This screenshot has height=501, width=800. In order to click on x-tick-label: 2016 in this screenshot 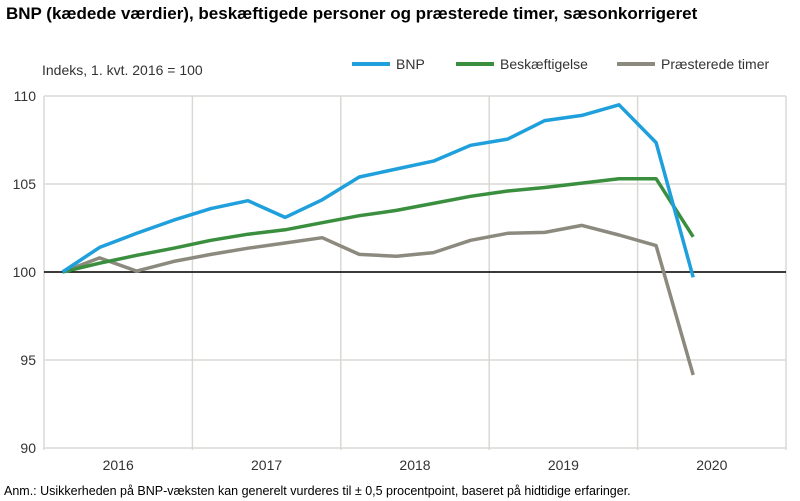, I will do `click(118, 465)`.